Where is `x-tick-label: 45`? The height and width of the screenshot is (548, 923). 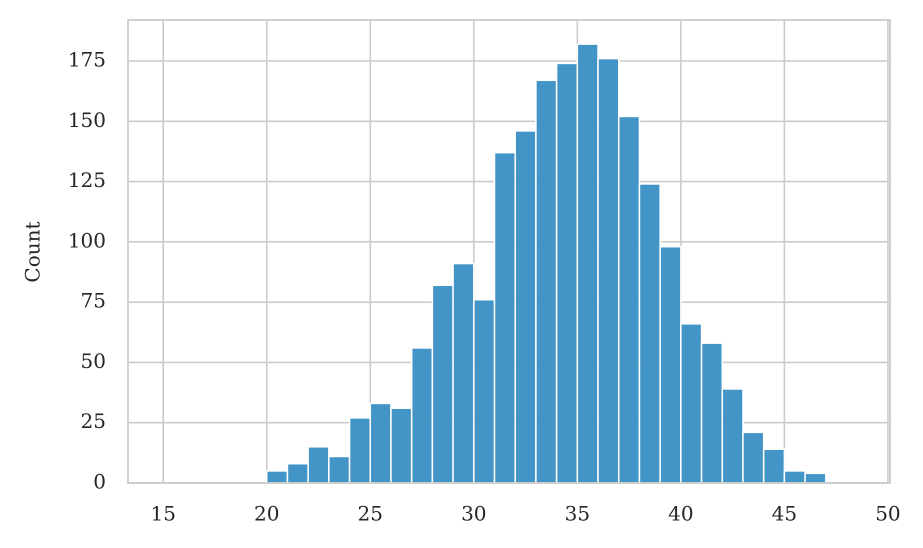
x-tick-label: 45 is located at coordinates (784, 514).